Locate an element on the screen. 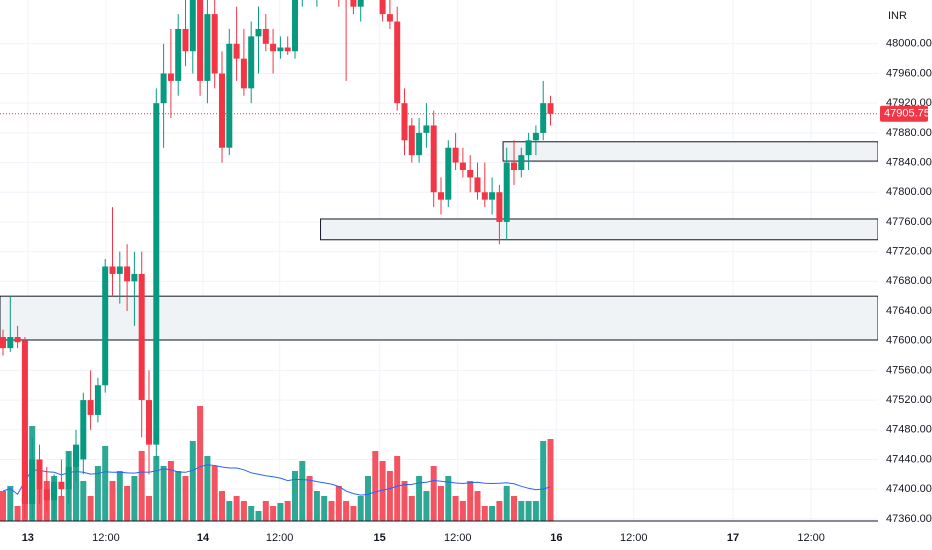  y-tick-label: 47560.00 is located at coordinates (909, 370).